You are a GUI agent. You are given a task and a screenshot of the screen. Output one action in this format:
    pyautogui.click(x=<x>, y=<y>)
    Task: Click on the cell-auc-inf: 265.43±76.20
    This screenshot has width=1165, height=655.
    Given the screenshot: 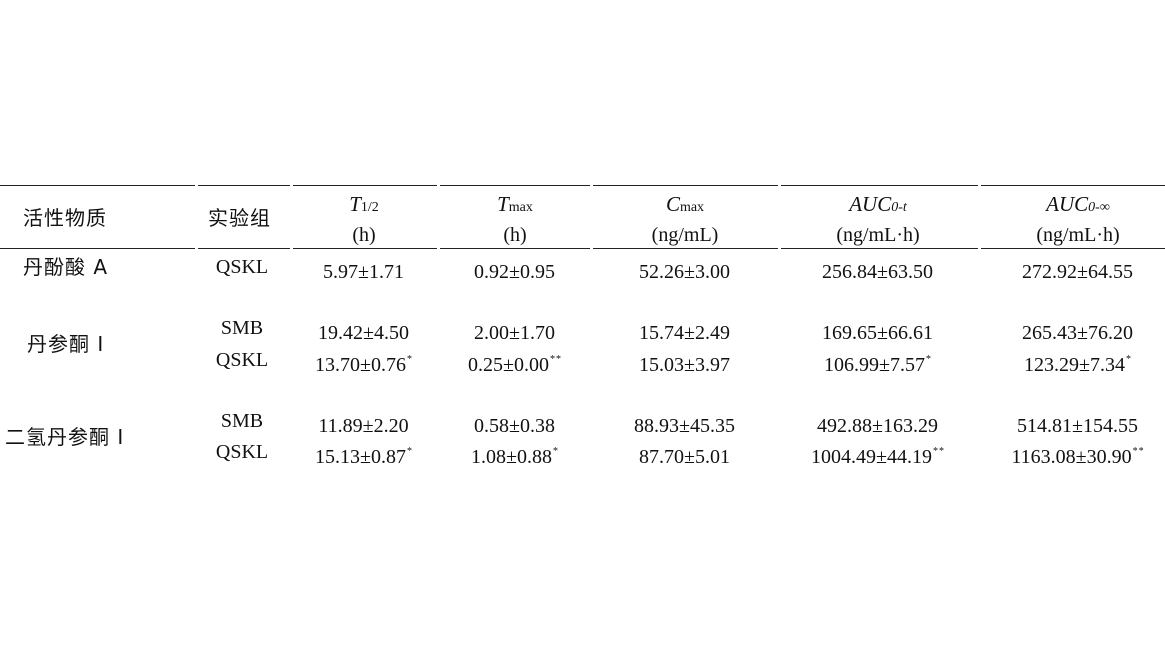 What is the action you would take?
    pyautogui.click(x=1077, y=333)
    